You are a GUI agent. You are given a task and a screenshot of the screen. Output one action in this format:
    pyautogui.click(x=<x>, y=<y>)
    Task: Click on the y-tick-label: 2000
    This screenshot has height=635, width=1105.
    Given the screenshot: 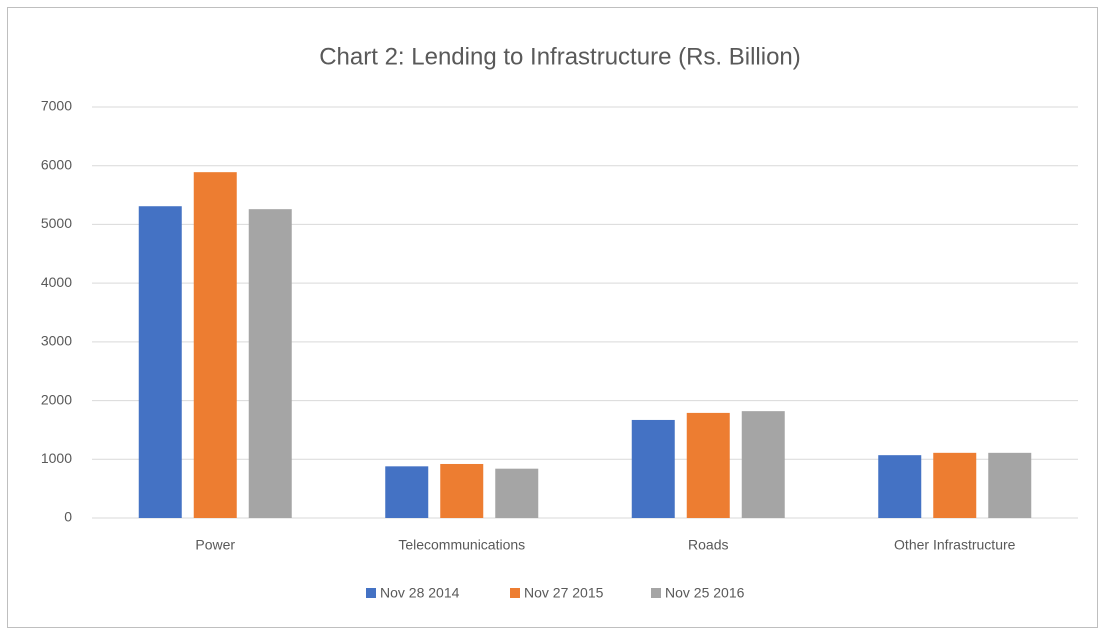 What is the action you would take?
    pyautogui.click(x=56, y=399)
    